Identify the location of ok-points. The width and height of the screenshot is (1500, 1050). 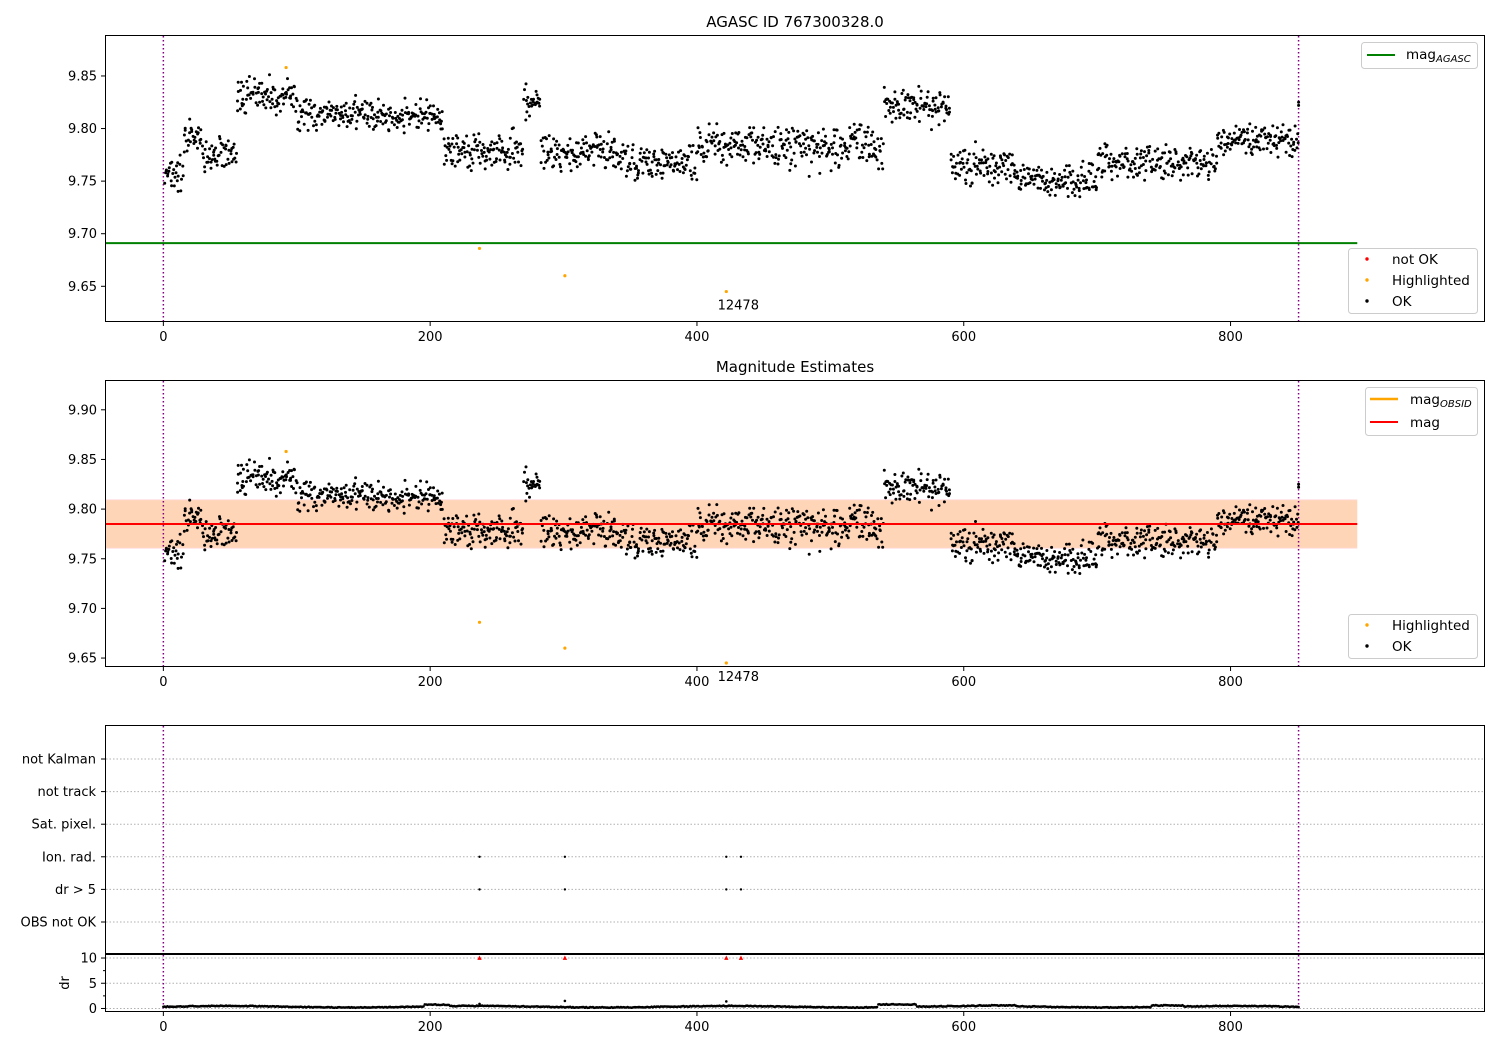
(732, 136).